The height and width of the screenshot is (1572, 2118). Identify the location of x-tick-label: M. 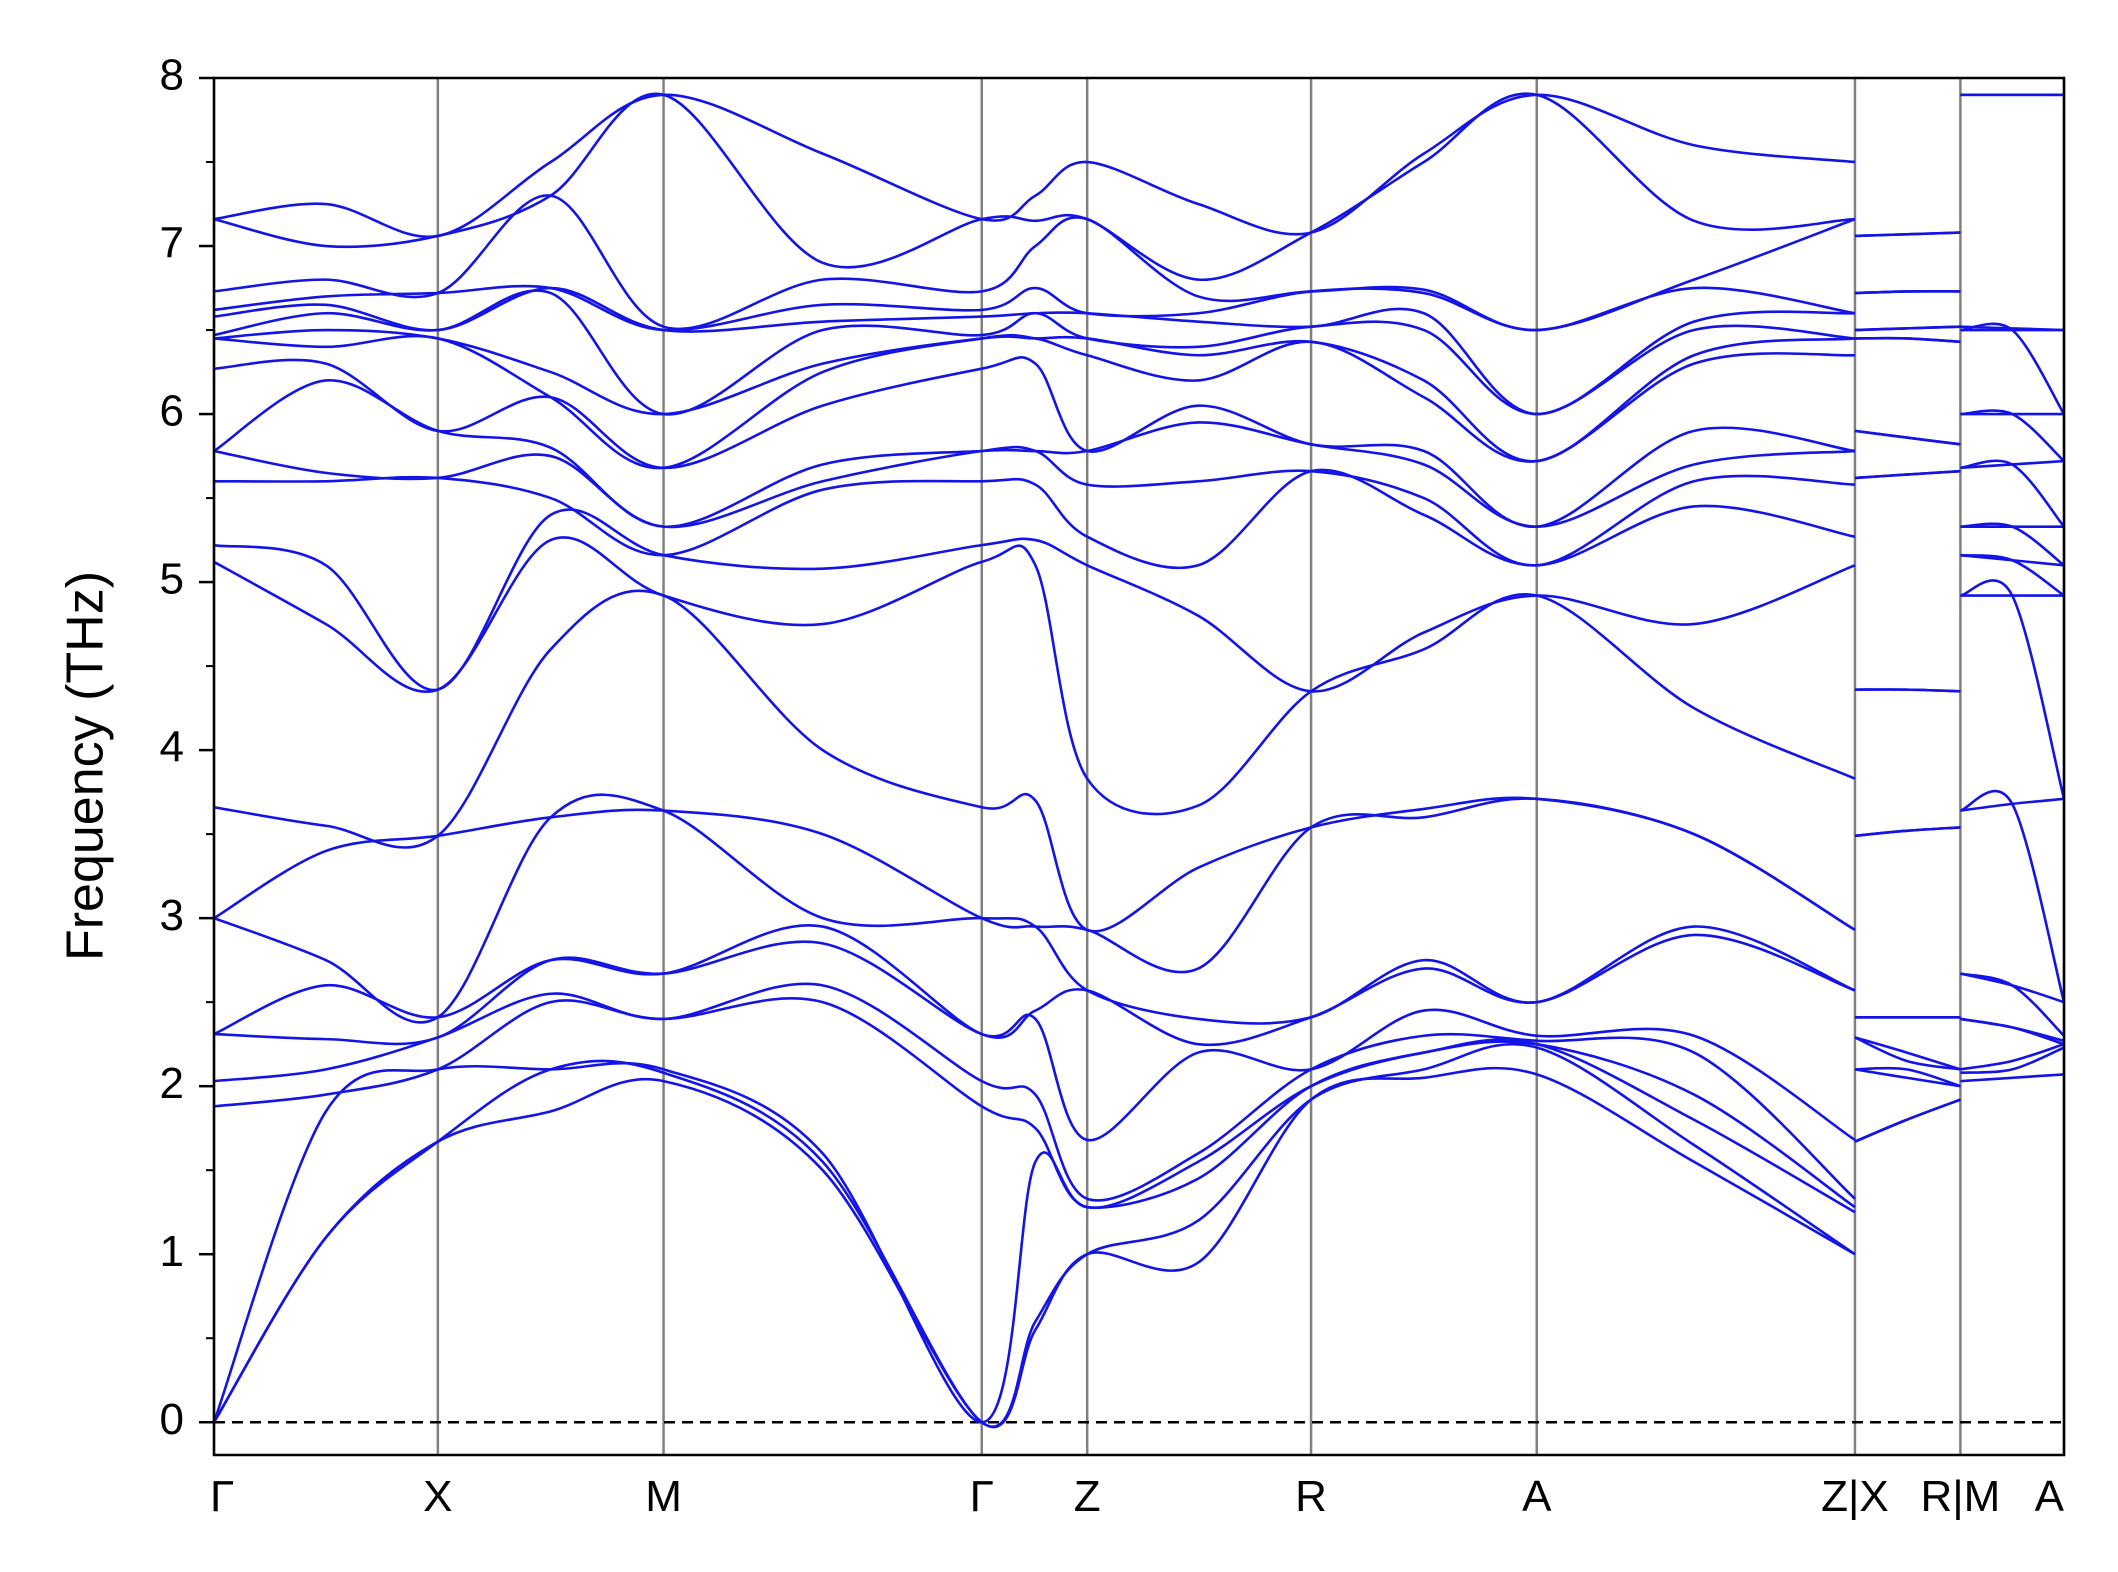
(663, 1496).